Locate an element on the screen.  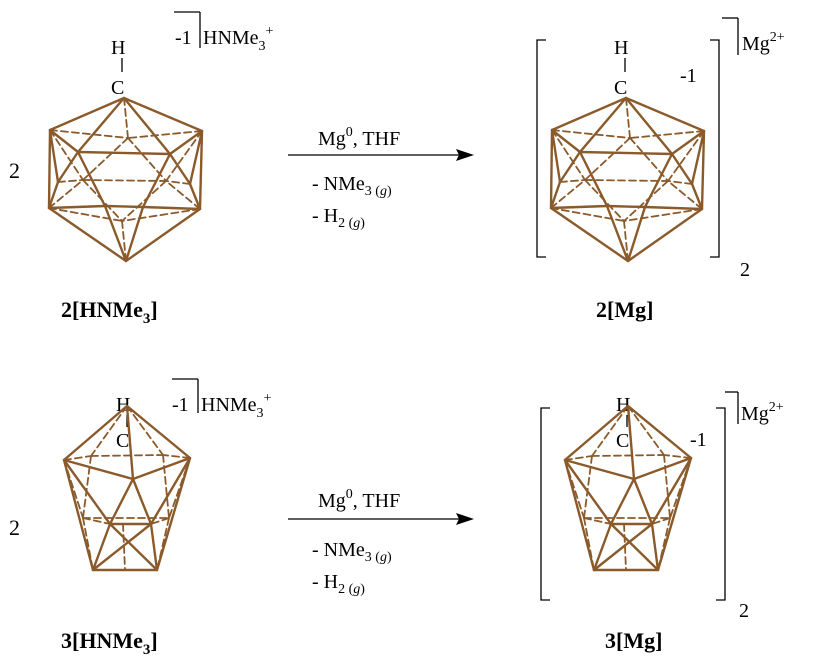
reaction-2-byproduct-1: - NMe3 (g) is located at coordinates (352, 552).